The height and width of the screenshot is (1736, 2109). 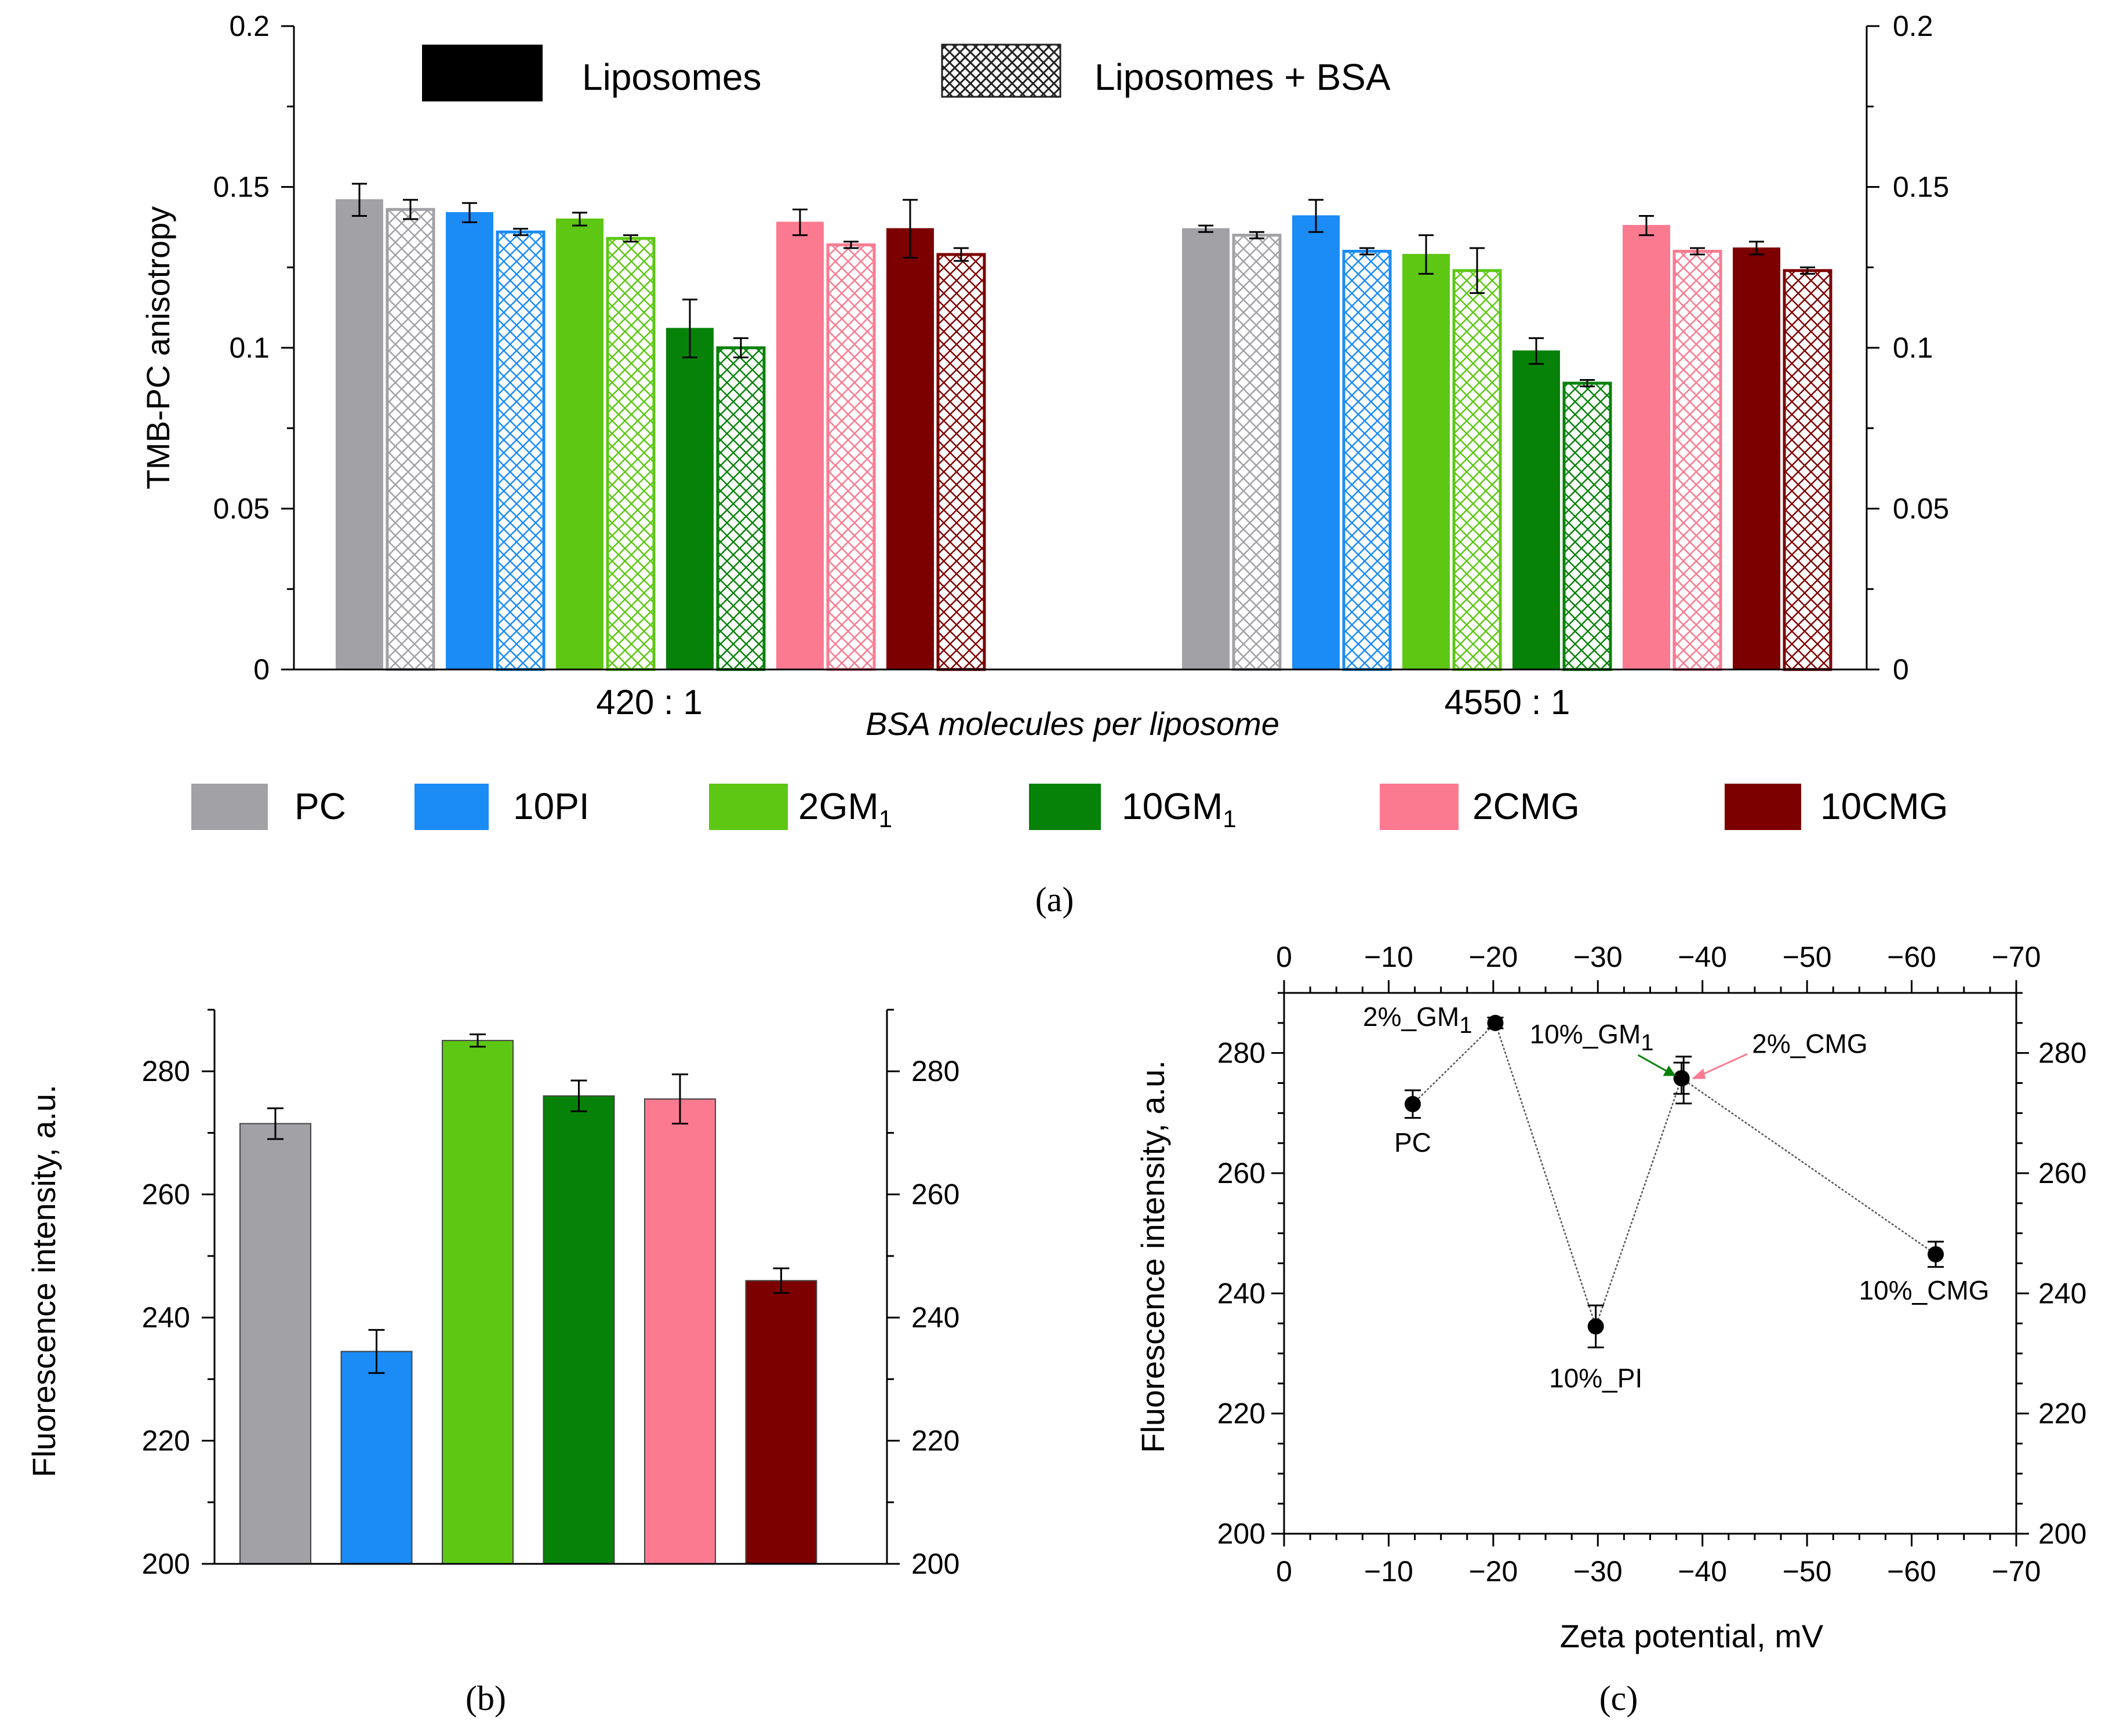 I want to click on legend-swatch-10gm1, so click(x=1065, y=807).